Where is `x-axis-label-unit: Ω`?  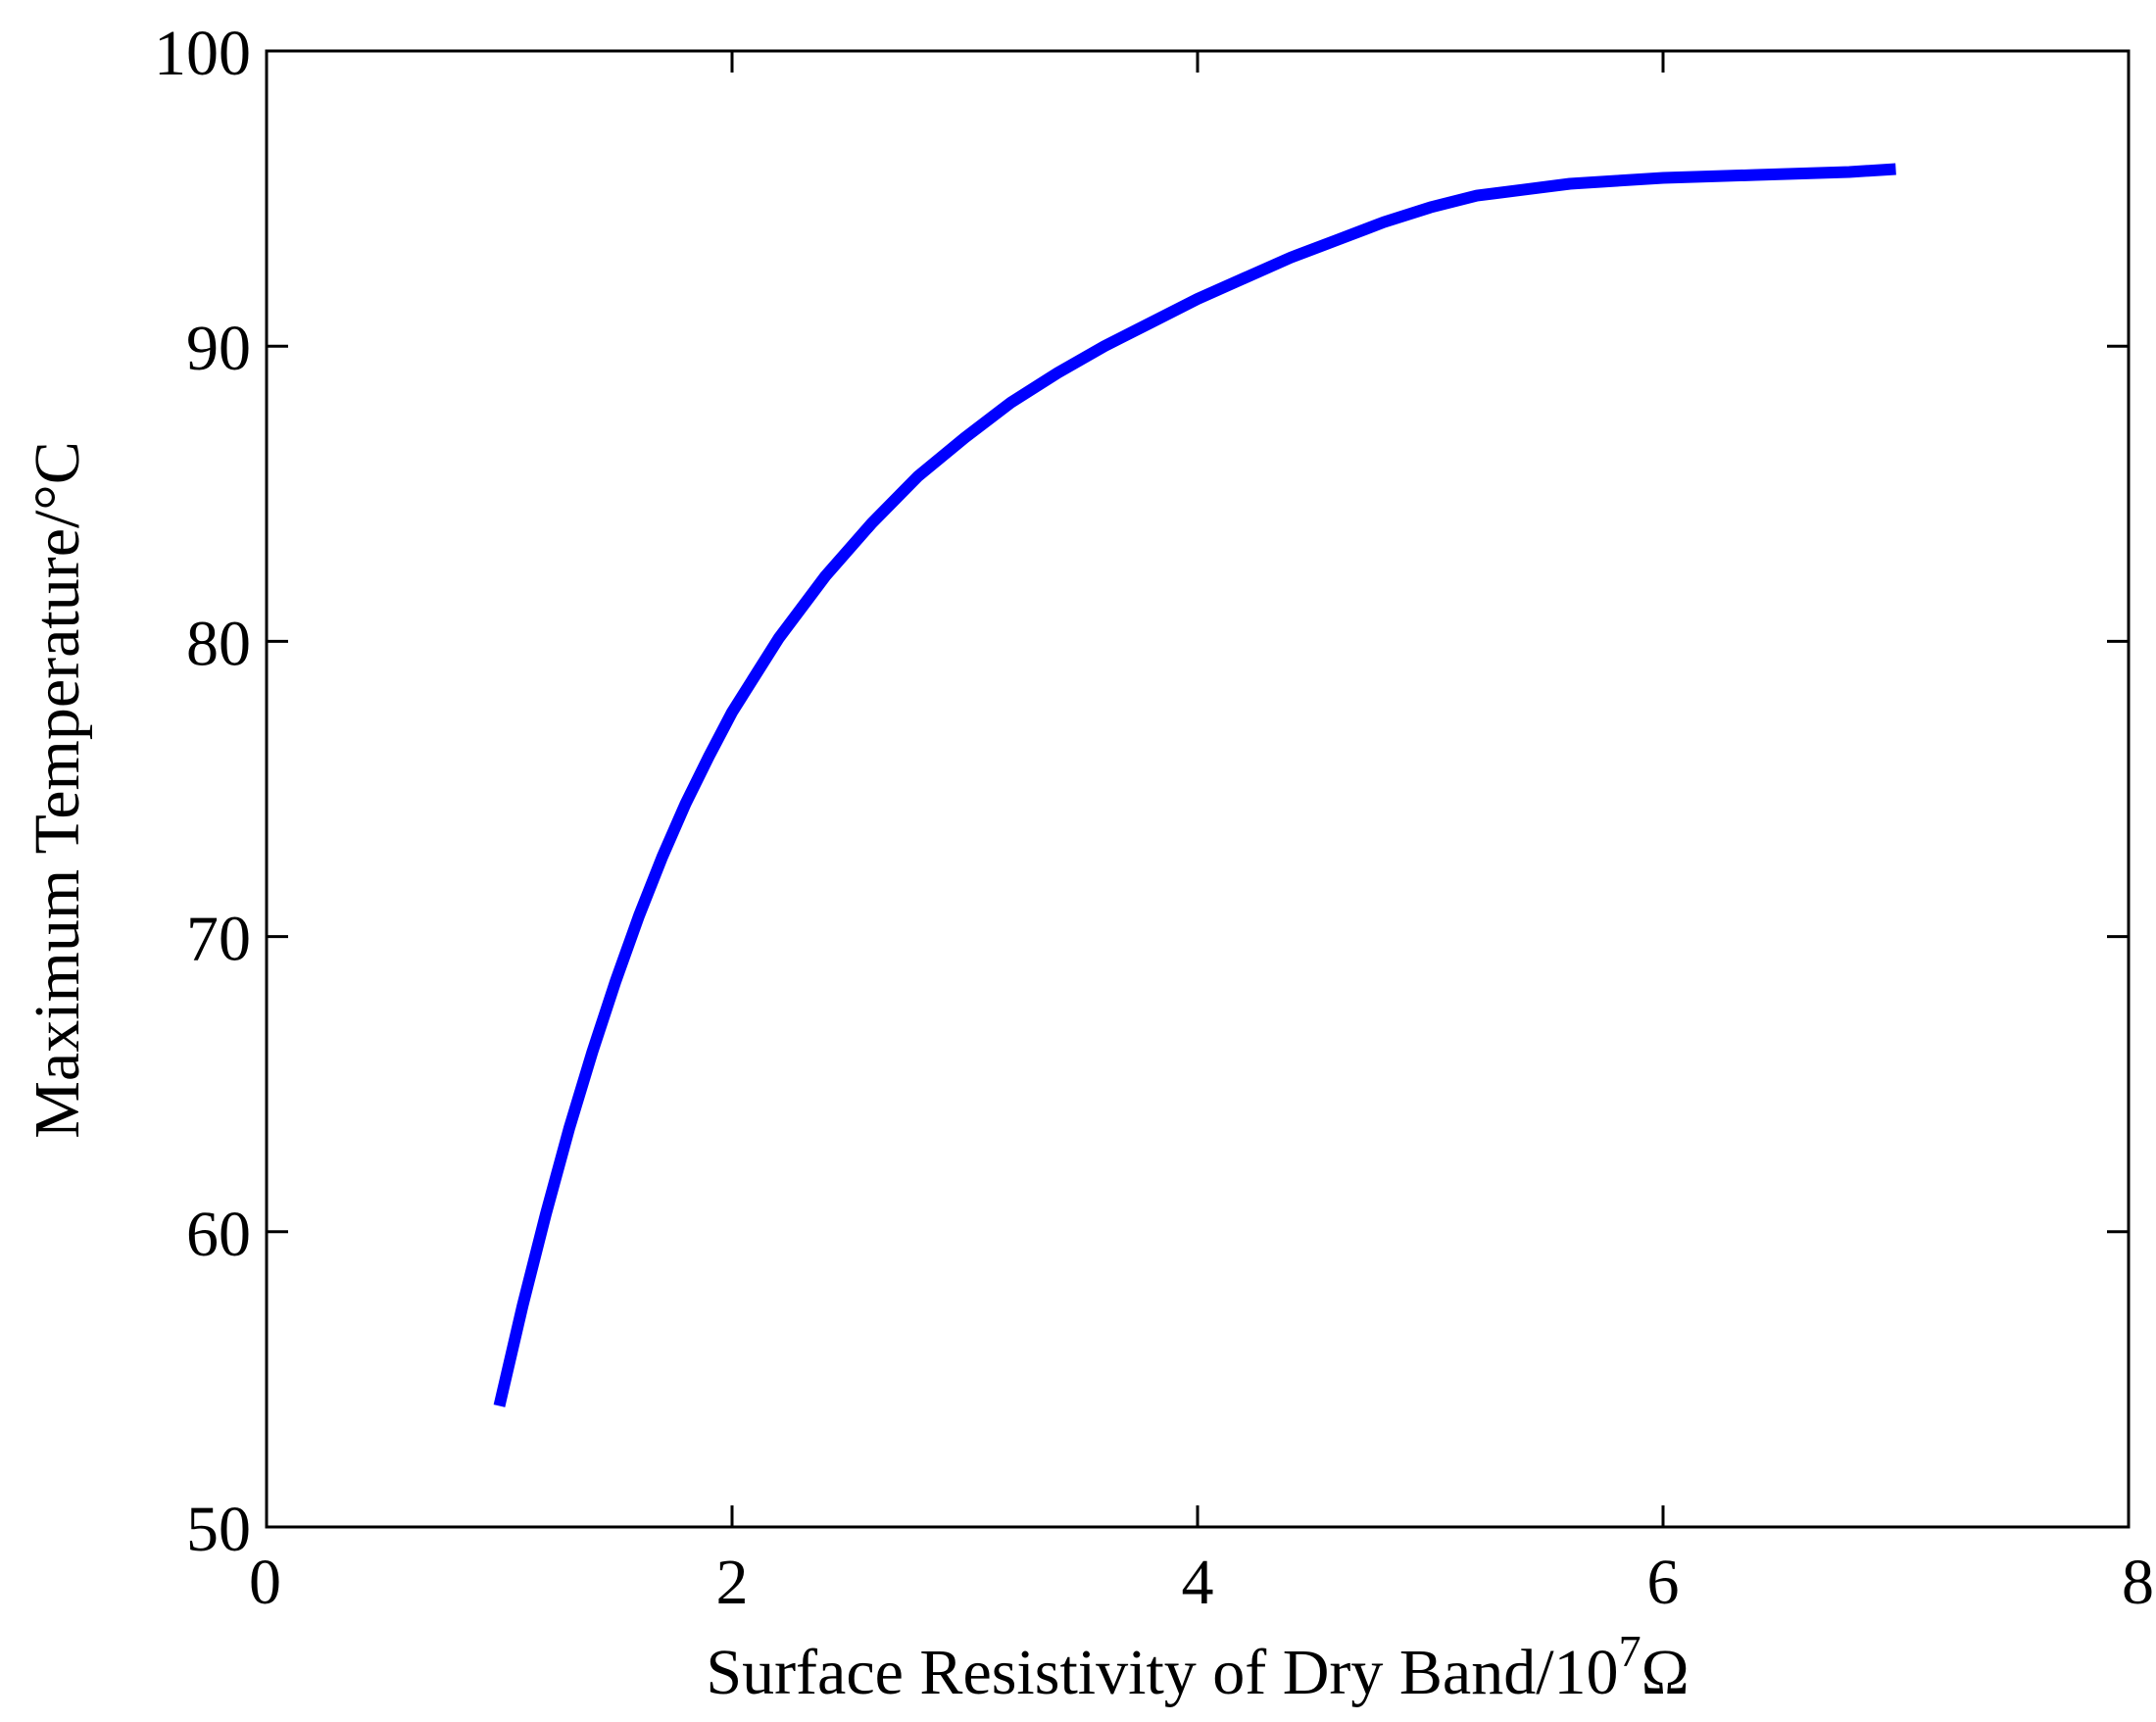 x-axis-label-unit: Ω is located at coordinates (1666, 1672).